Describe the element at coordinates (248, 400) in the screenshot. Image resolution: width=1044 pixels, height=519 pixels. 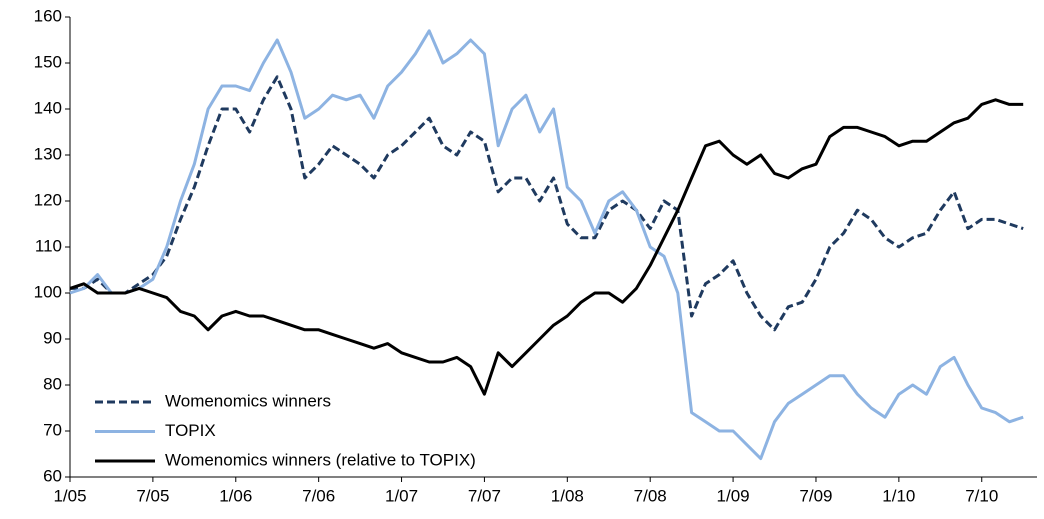
I see `legend-label: Womenomics winners` at that location.